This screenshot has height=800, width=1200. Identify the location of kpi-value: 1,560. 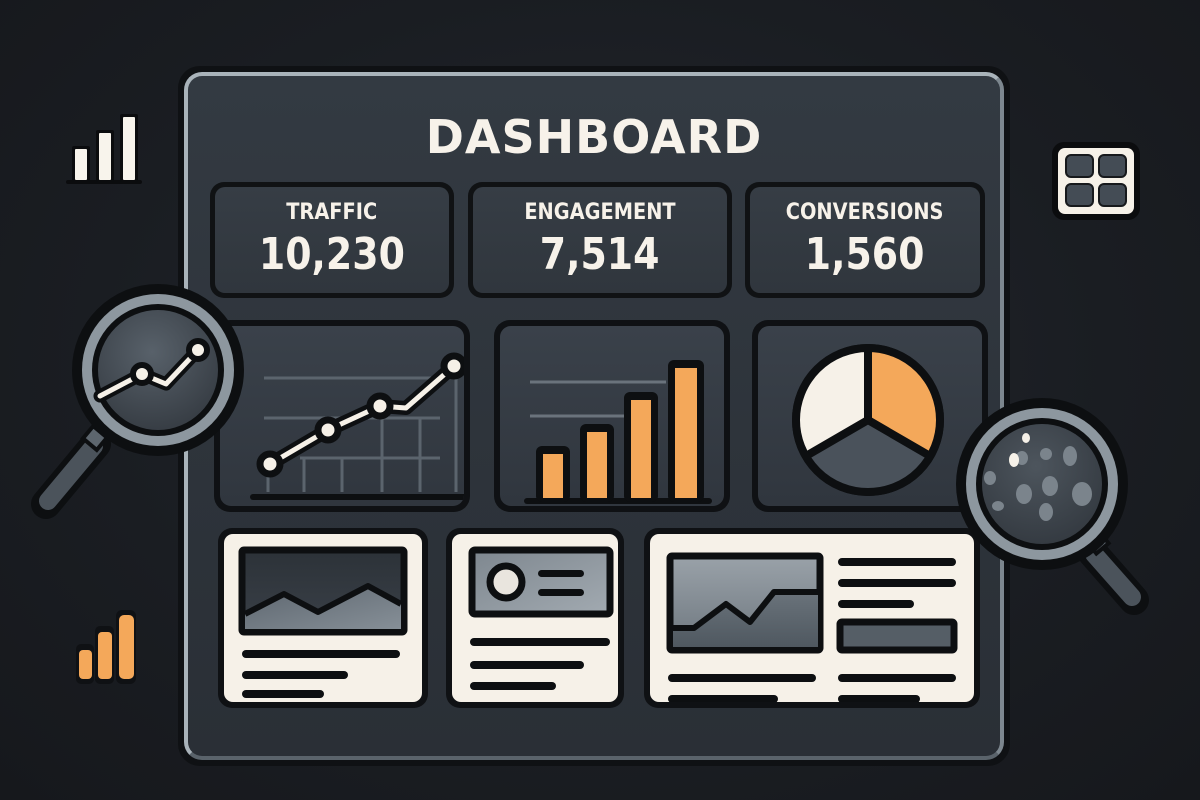
(865, 254).